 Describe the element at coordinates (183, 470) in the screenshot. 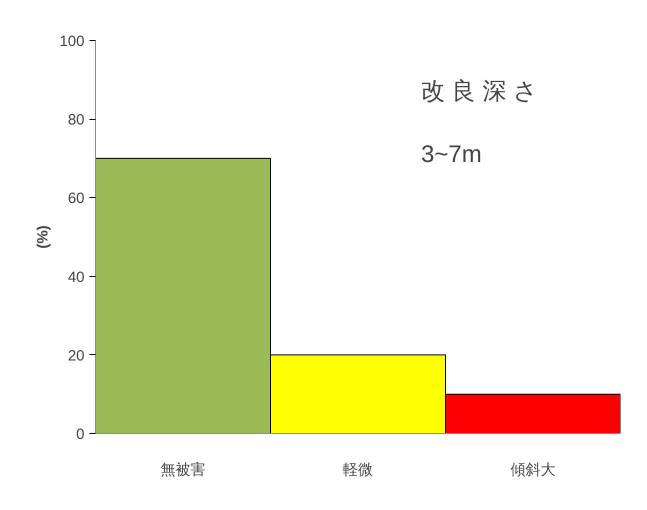

I see `x-tick-label: 無被害` at that location.